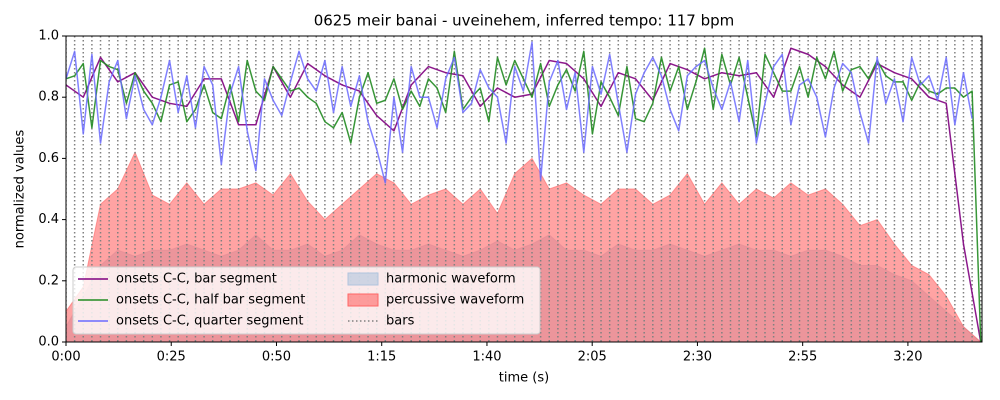 The image size is (1000, 400). I want to click on legend-box, so click(306, 300).